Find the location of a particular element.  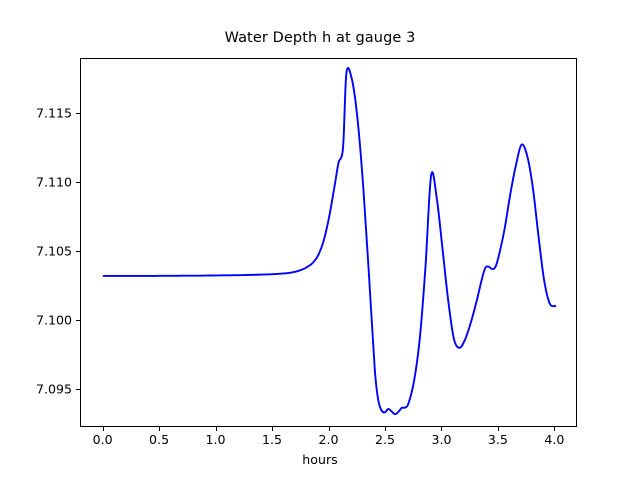

x-axis-tick-label: 3.5 is located at coordinates (497, 439).